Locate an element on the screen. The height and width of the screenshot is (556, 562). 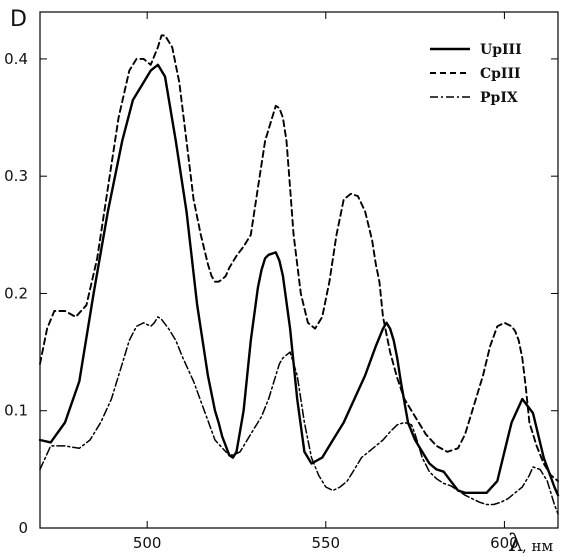
legend-label-ppix: PpIX is located at coordinates (499, 98).